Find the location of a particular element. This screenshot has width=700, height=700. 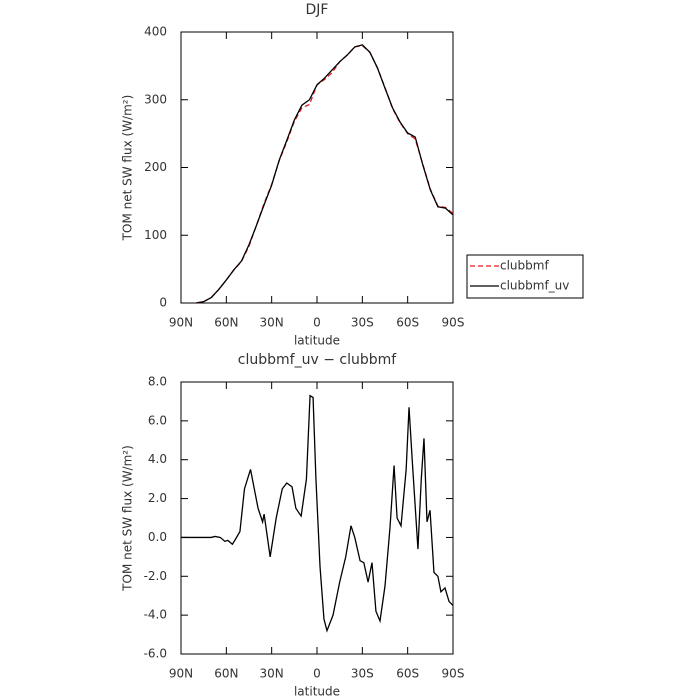

legend-label: clubbmf_uv is located at coordinates (534, 286).